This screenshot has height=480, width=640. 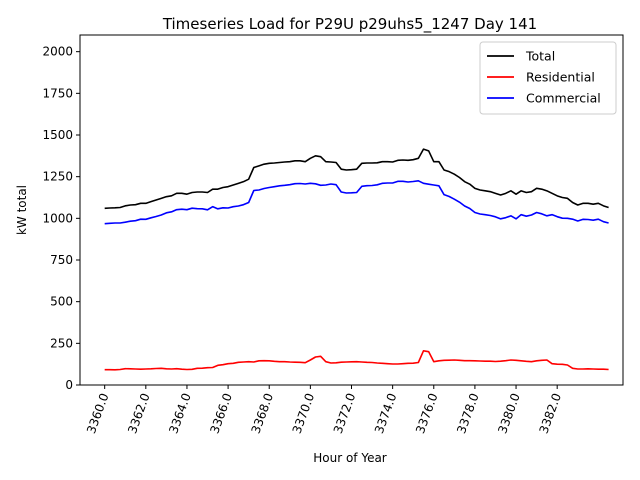 I want to click on y-tick-label: 250, so click(x=61, y=343).